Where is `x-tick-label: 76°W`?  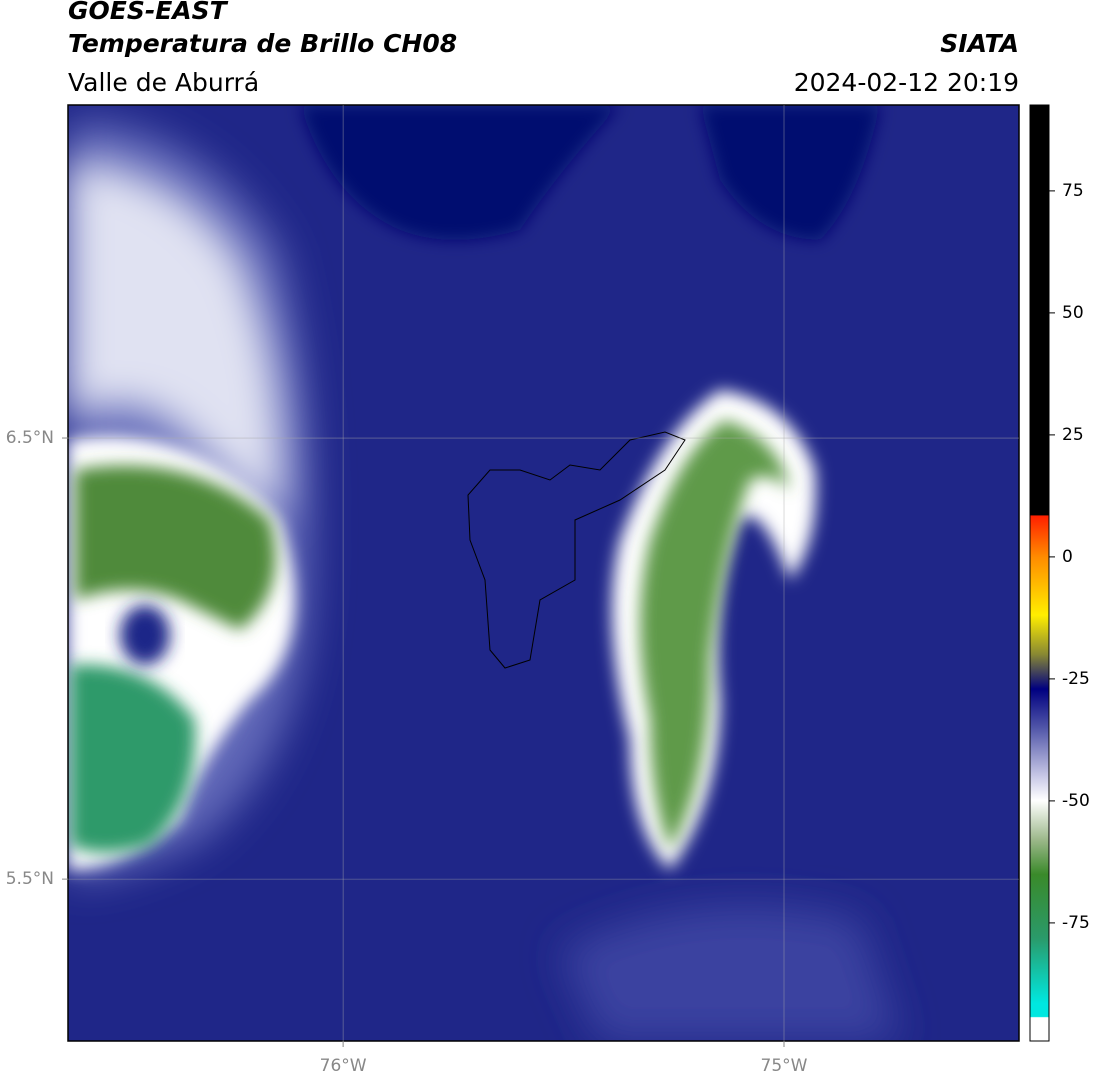
x-tick-label: 76°W is located at coordinates (343, 1066).